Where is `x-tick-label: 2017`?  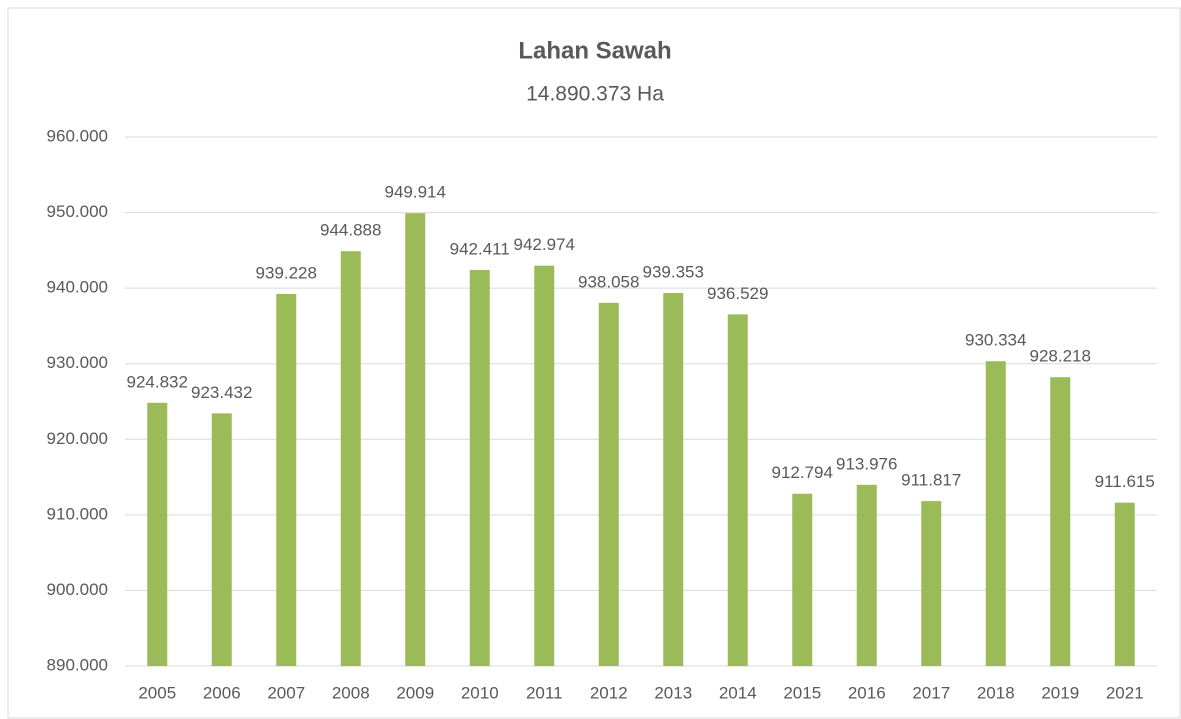
x-tick-label: 2017 is located at coordinates (931, 692).